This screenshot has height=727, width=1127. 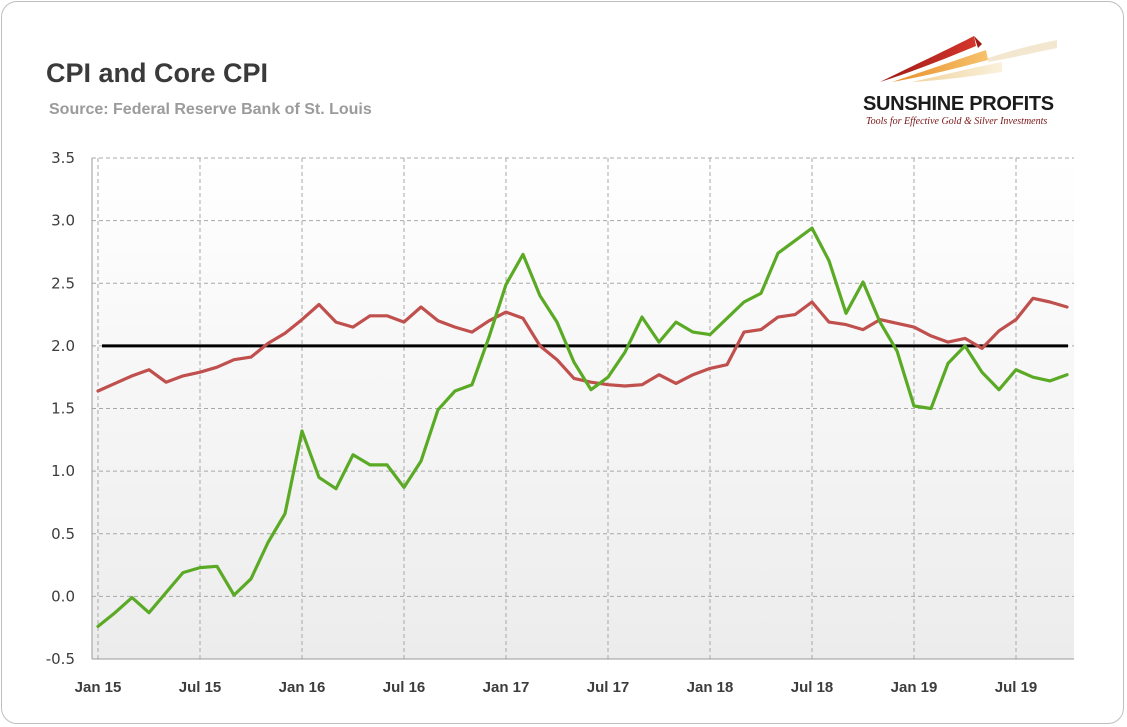 What do you see at coordinates (63, 409) in the screenshot?
I see `y-tick-label: 1.5` at bounding box center [63, 409].